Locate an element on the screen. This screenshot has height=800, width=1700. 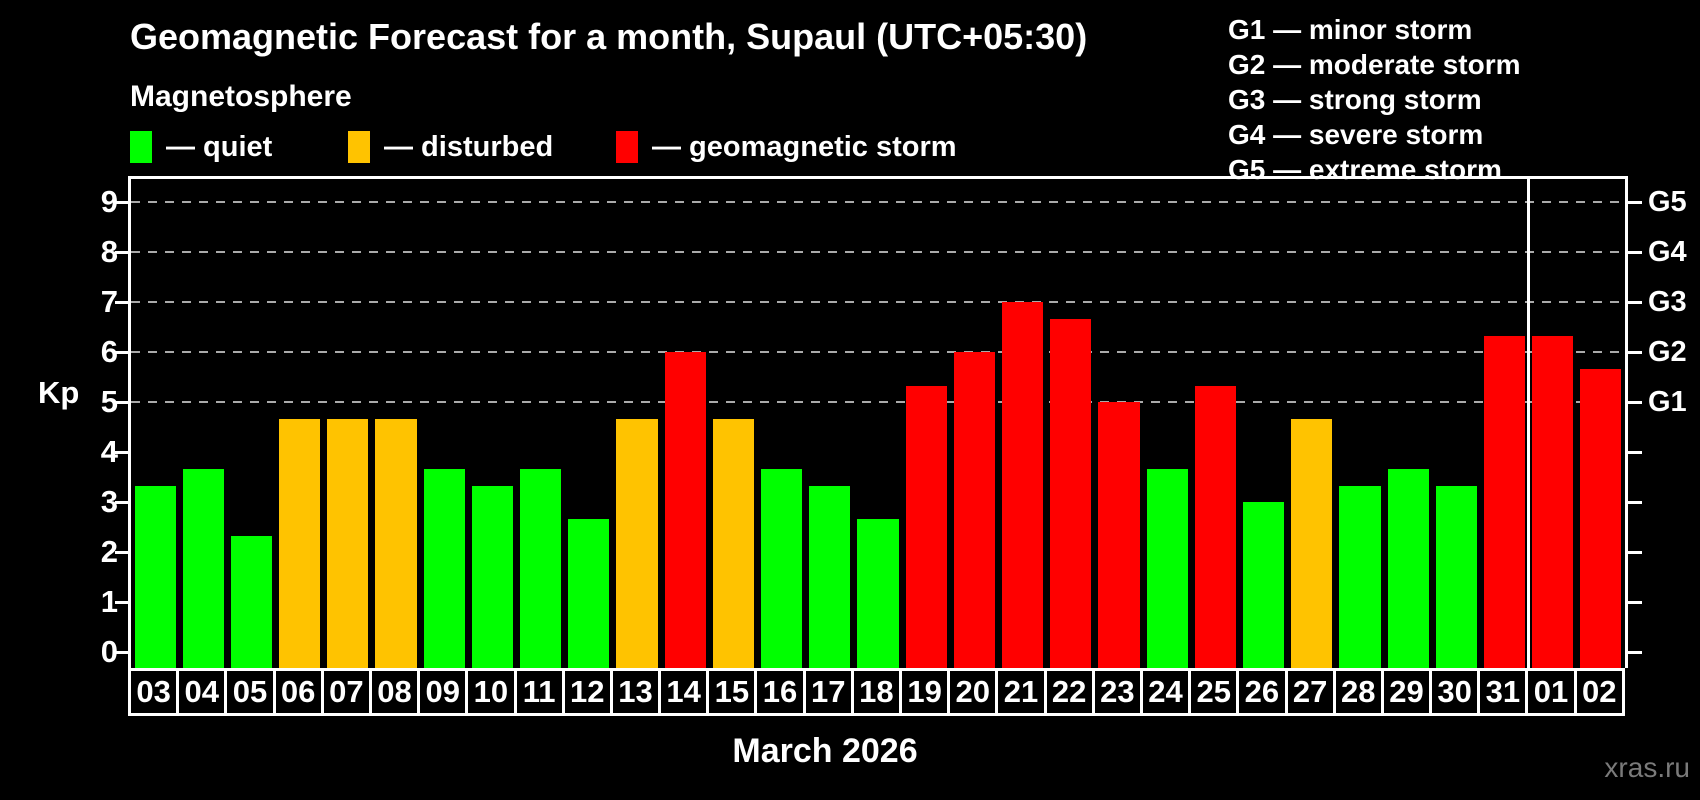
day-label-24: 24 is located at coordinates (1165, 692).